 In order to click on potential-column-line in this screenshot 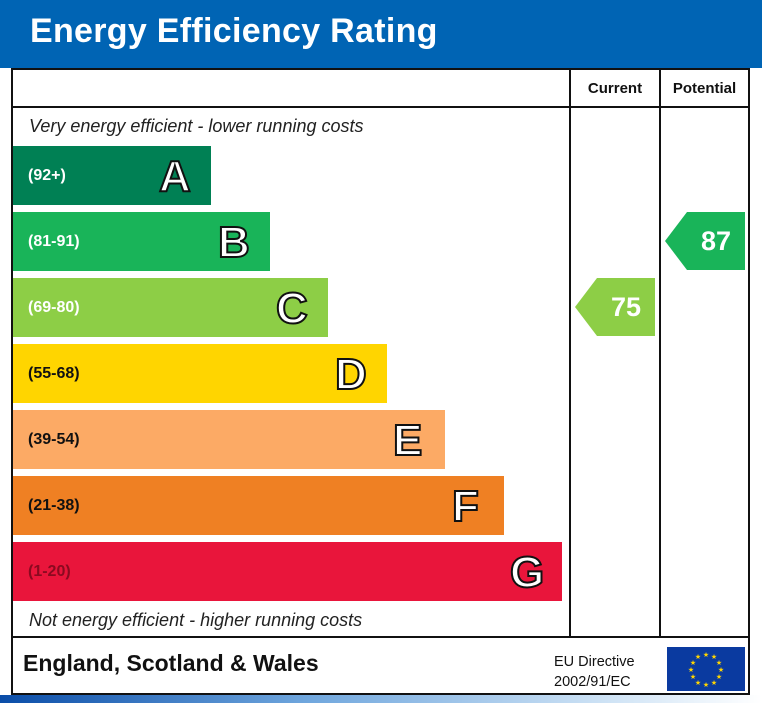, I will do `click(660, 353)`.